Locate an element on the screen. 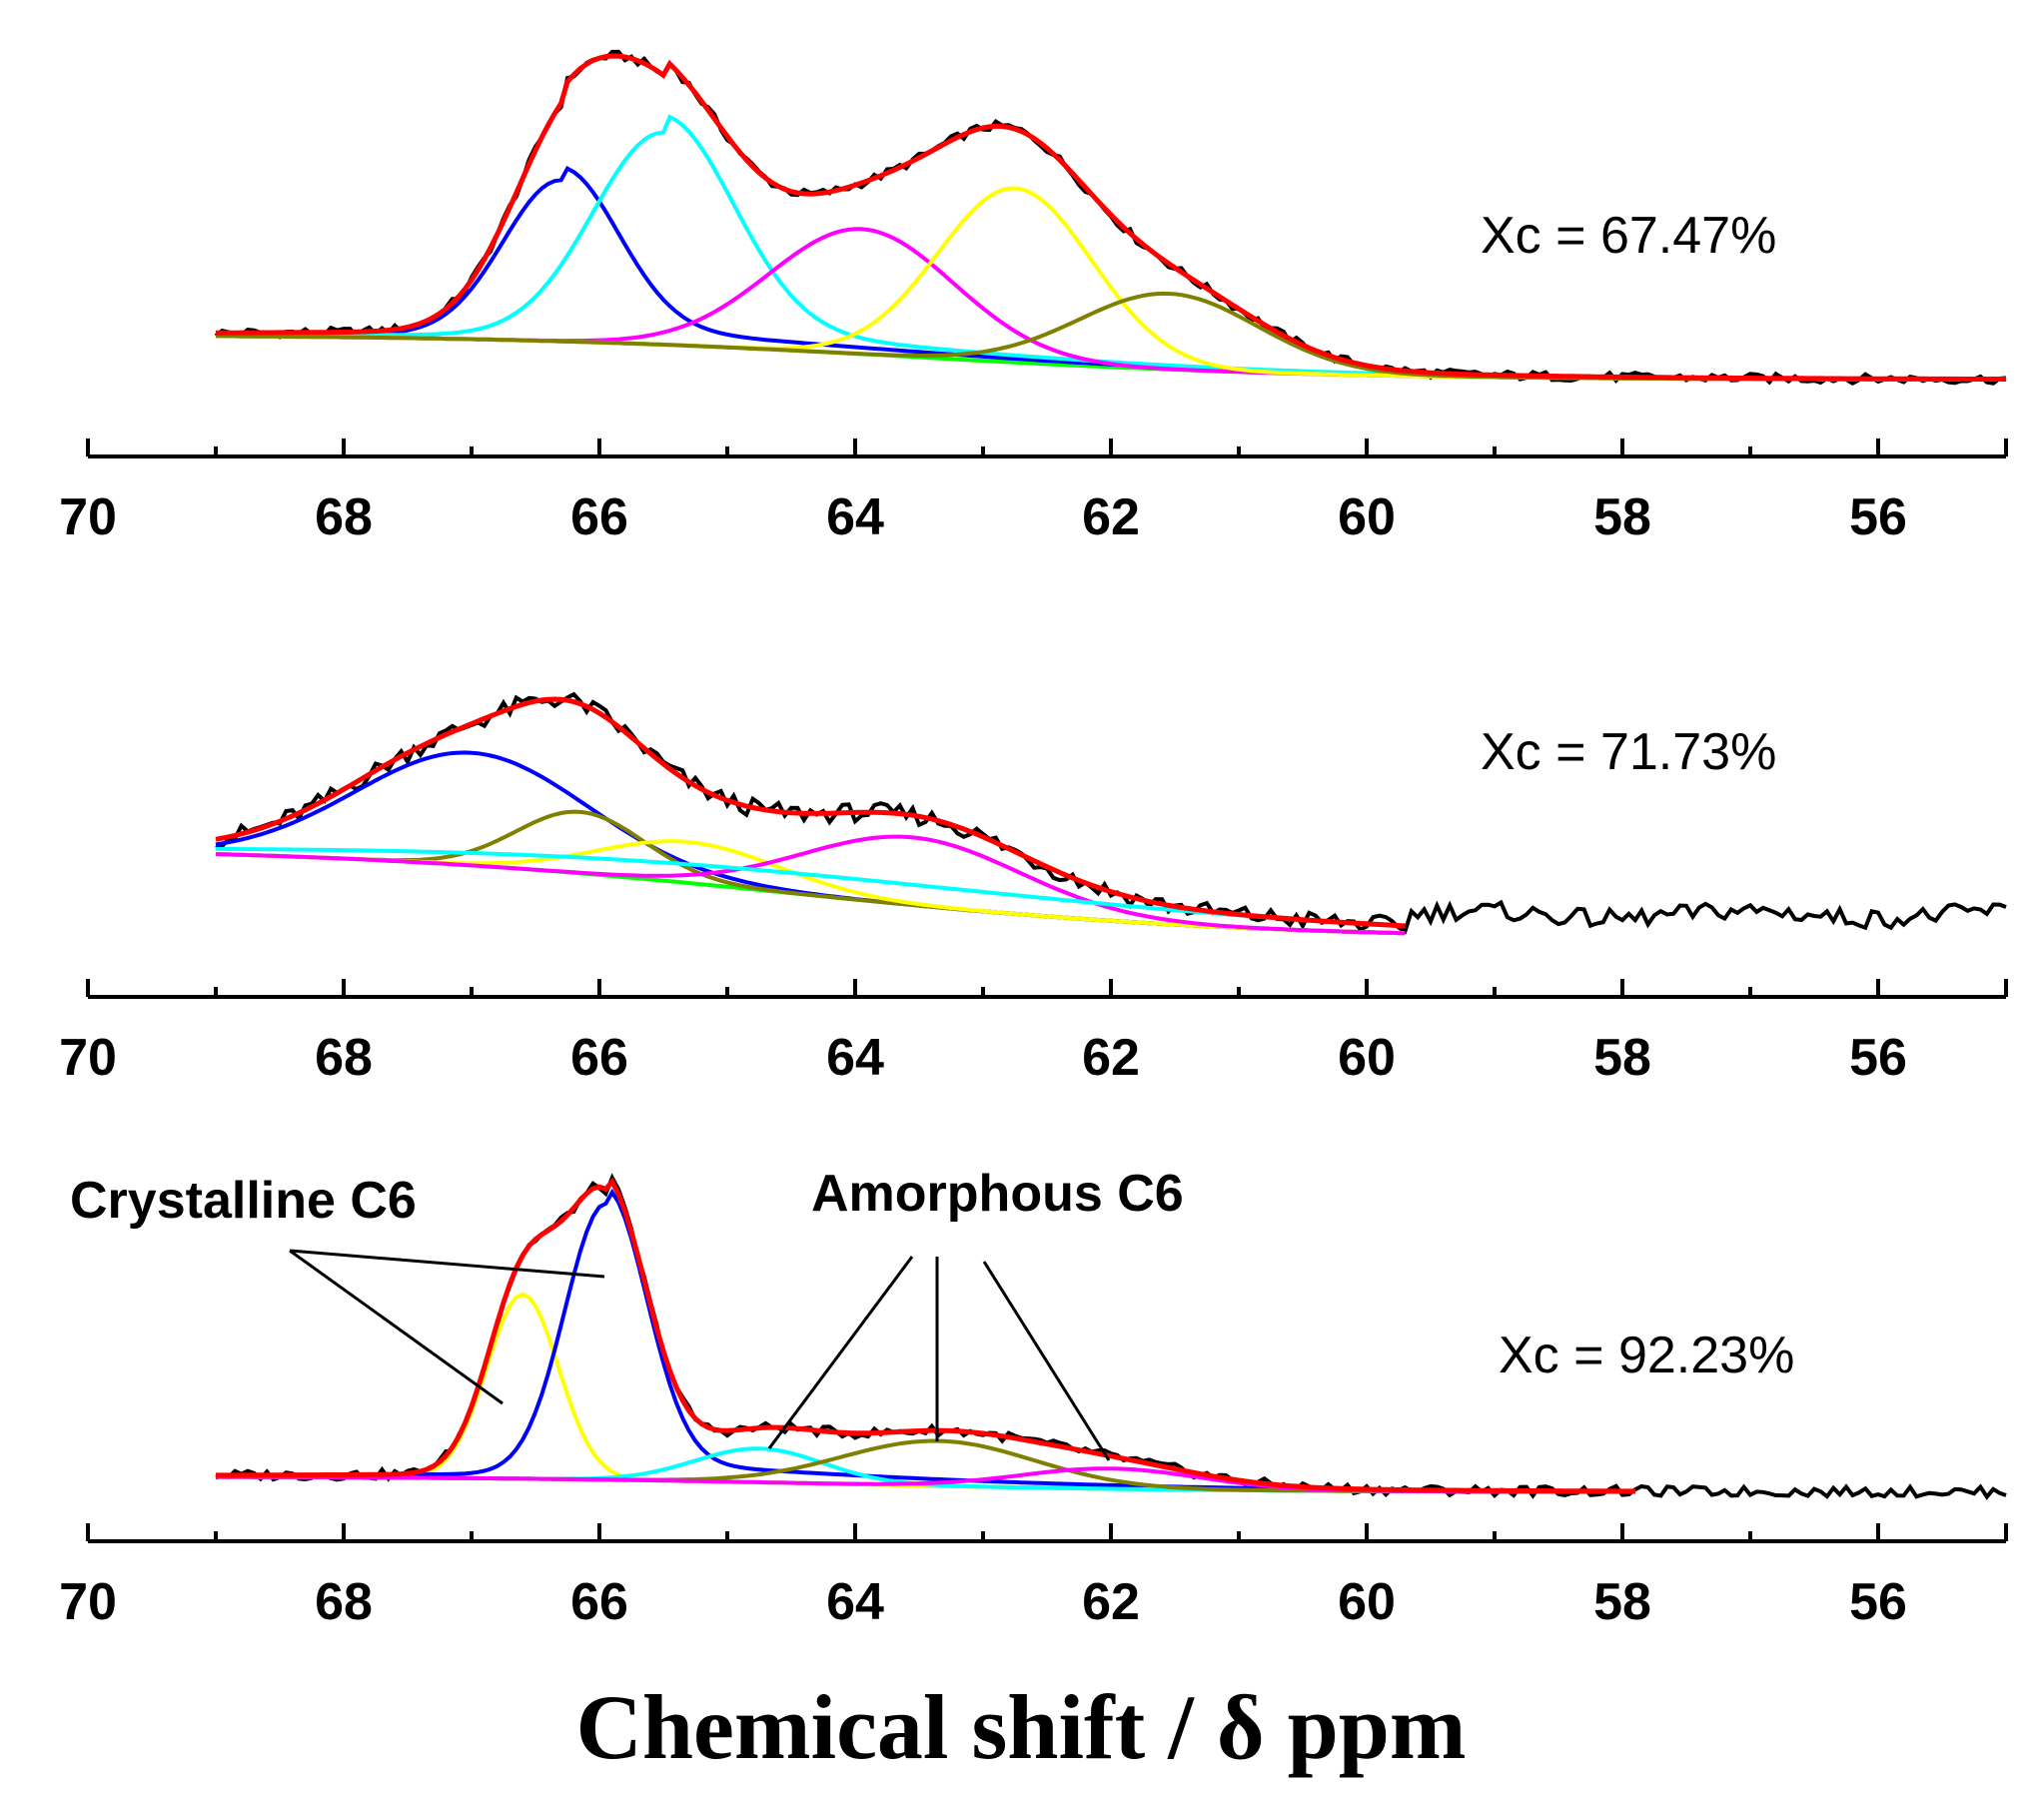 This screenshot has width=2044, height=1793. amorphous-pointer-lines is located at coordinates (939, 1358).